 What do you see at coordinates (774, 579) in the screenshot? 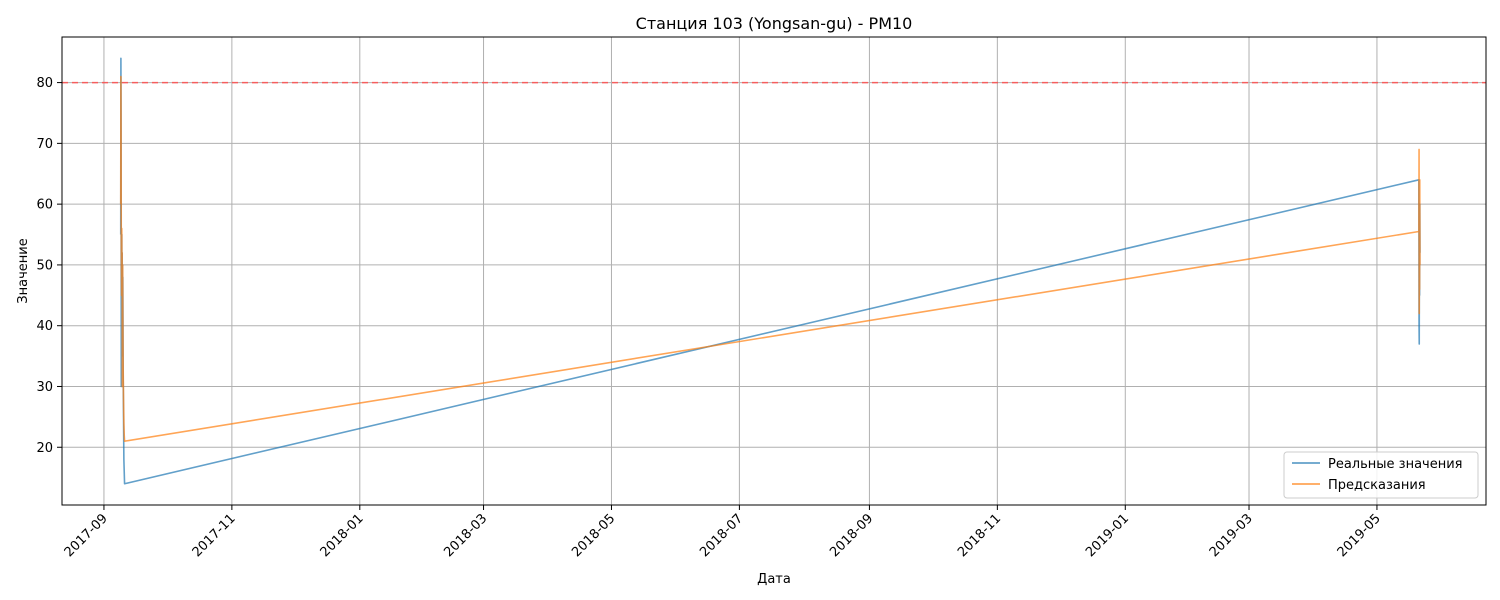
I see `x-axis-title: Дата` at bounding box center [774, 579].